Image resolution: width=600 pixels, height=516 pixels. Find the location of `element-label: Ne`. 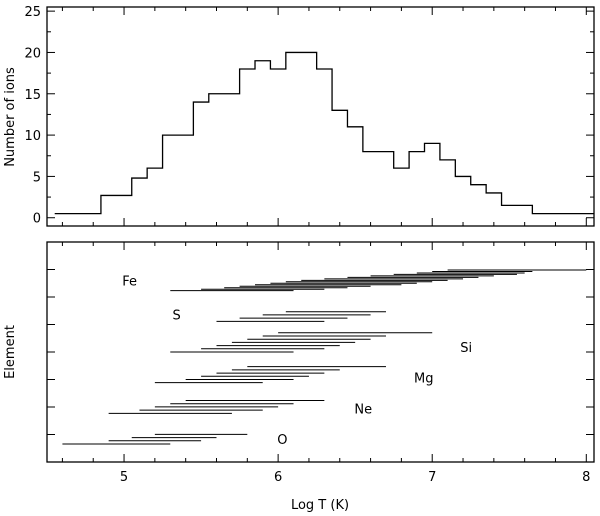

element-label: Ne is located at coordinates (363, 409).